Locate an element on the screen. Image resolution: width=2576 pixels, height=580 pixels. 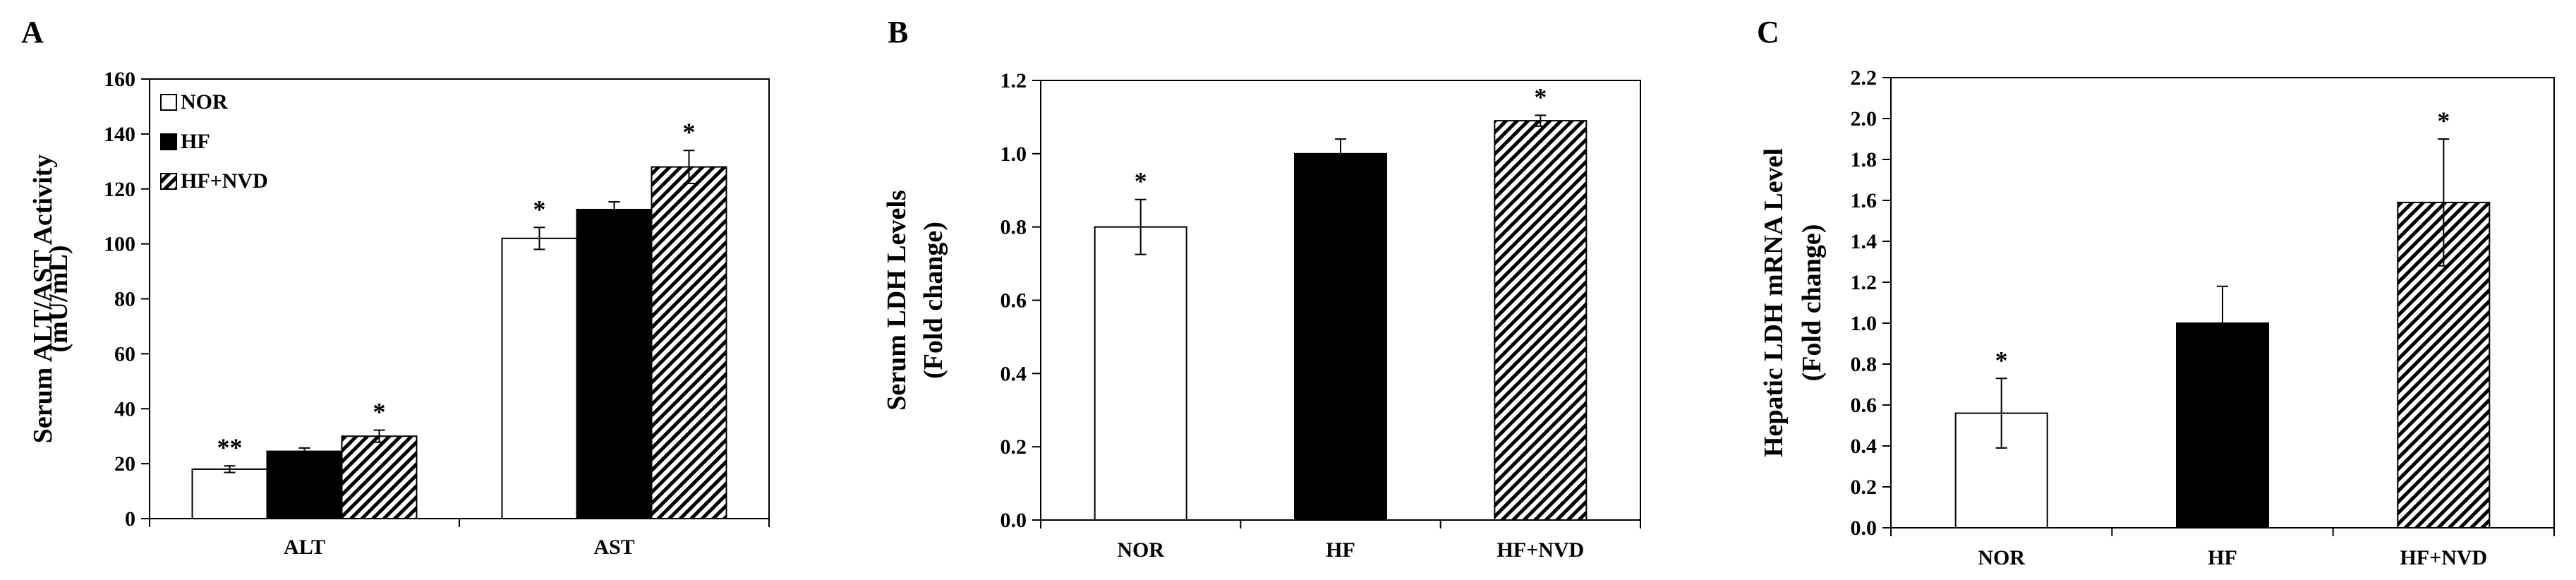
panel-label: B is located at coordinates (898, 32).